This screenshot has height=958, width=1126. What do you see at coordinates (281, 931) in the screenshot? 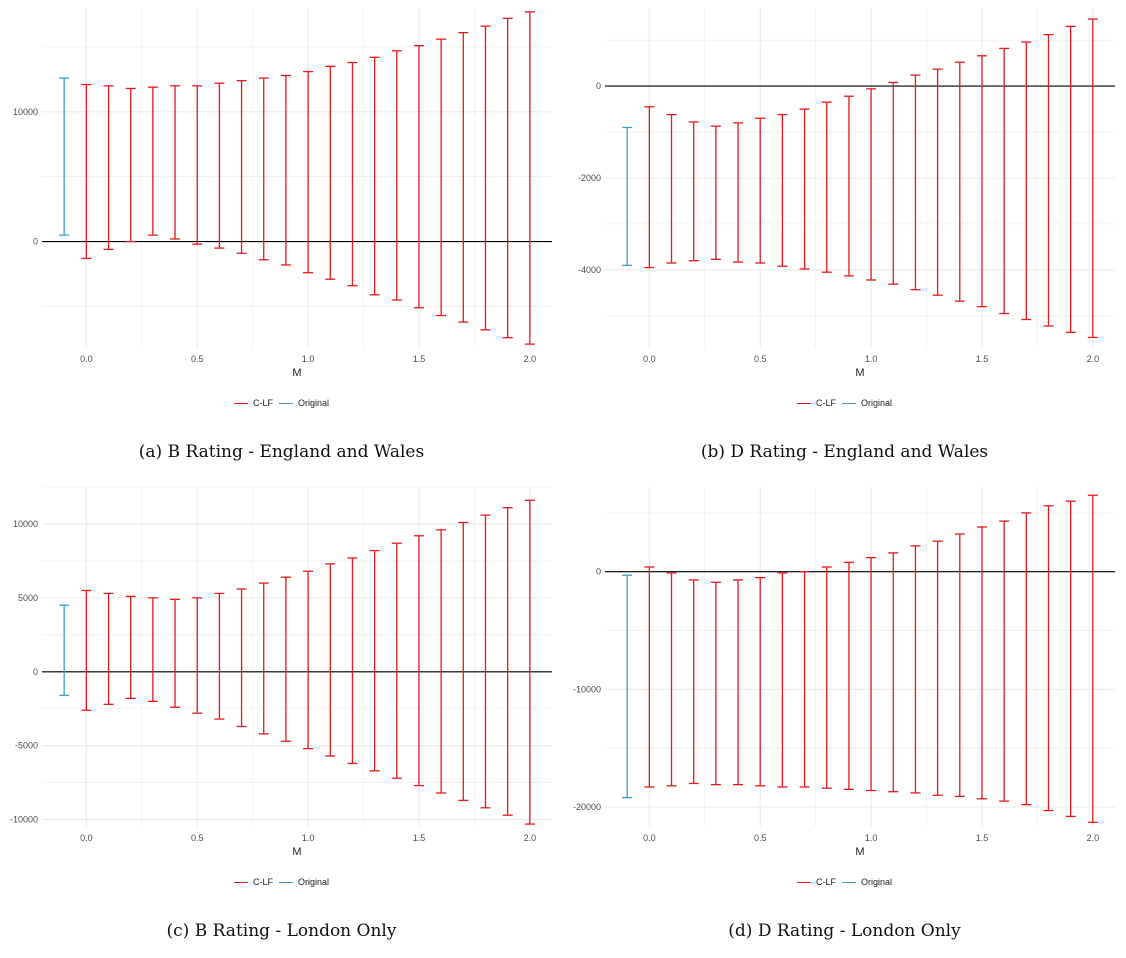
I see `caption-c: (c) B Rating - London Only` at bounding box center [281, 931].